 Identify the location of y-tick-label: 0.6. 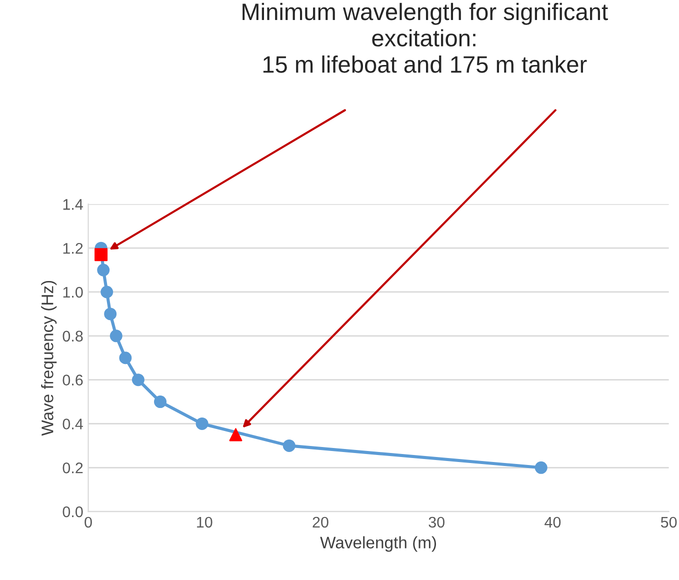
(72, 380).